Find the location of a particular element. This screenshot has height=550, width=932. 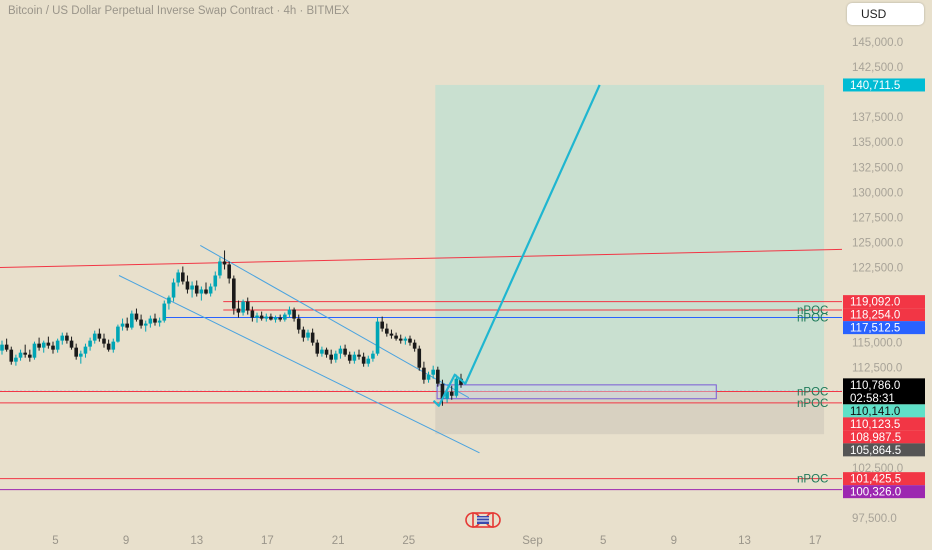

price-tag: 110,141.0 is located at coordinates (884, 411).